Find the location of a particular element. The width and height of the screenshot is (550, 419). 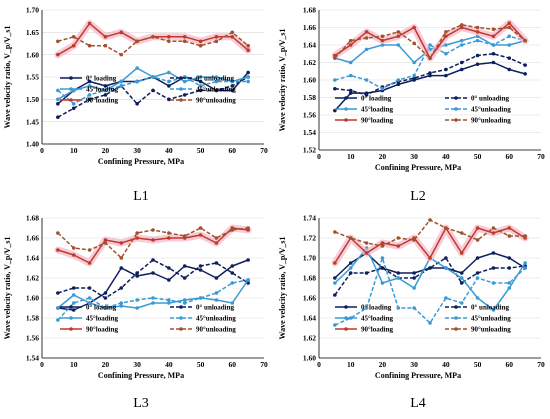

y-tick-label: 1.58 is located at coordinates (32, 318).